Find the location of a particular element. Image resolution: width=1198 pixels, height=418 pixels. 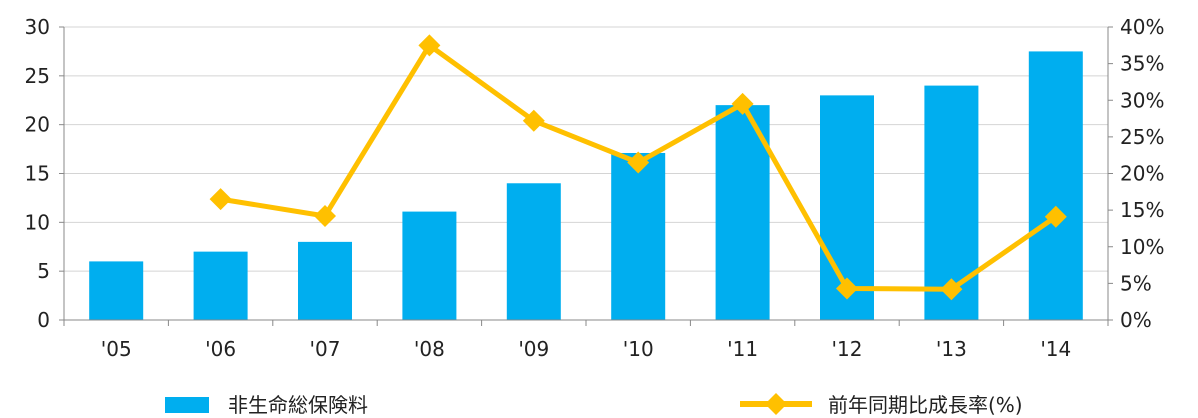

right-axis-tick-label: 25% is located at coordinates (1142, 137).